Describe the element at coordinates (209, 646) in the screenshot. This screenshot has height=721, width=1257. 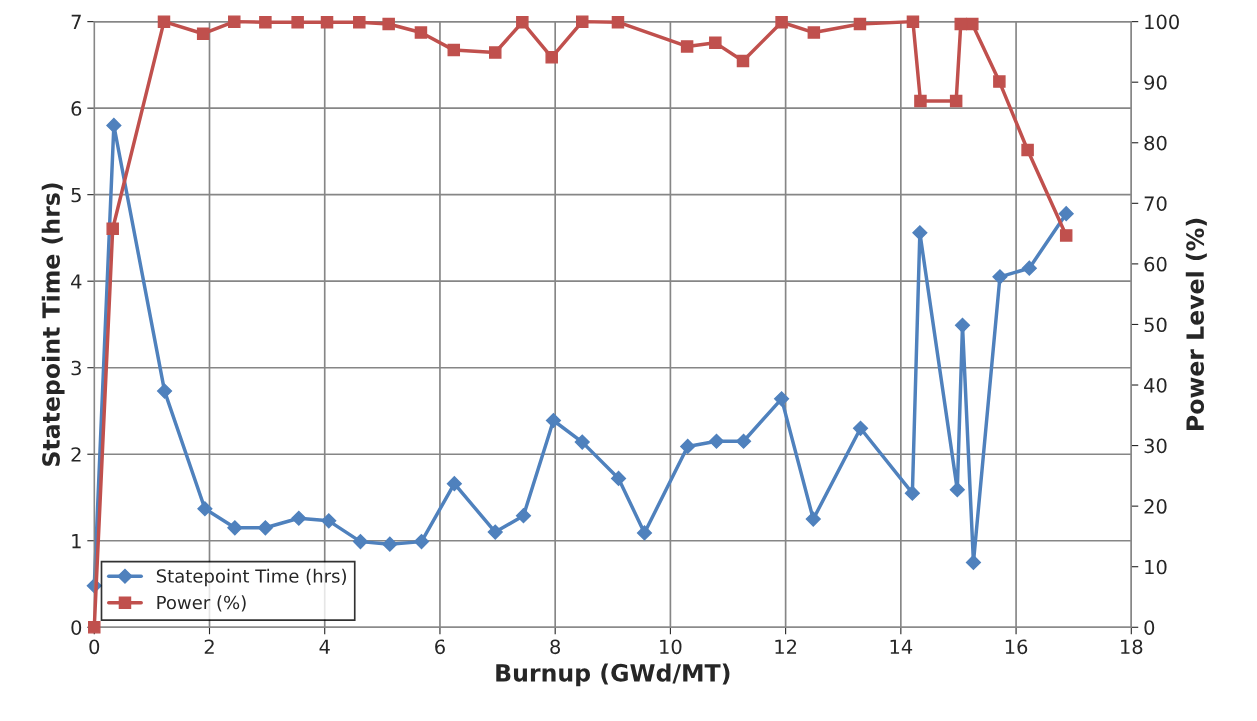
I see `x-tick-label: 2` at that location.